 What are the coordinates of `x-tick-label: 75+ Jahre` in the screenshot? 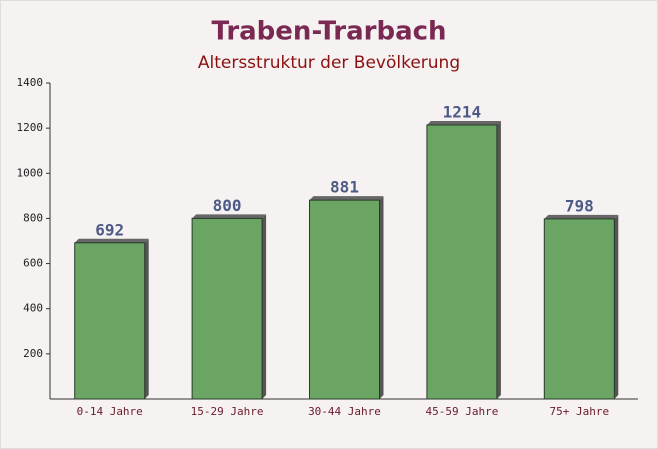 It's located at (579, 411).